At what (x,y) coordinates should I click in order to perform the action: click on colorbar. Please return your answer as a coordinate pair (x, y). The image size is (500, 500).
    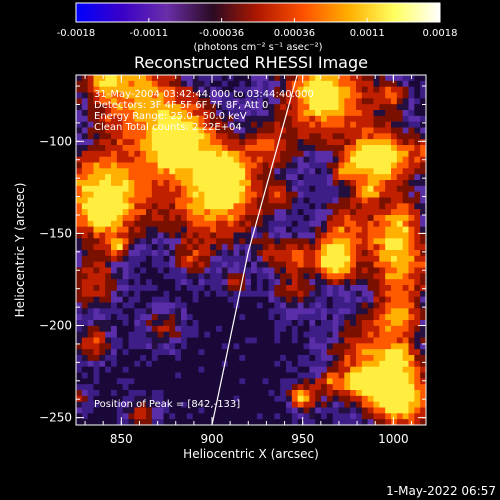
    Looking at the image, I should click on (258, 12).